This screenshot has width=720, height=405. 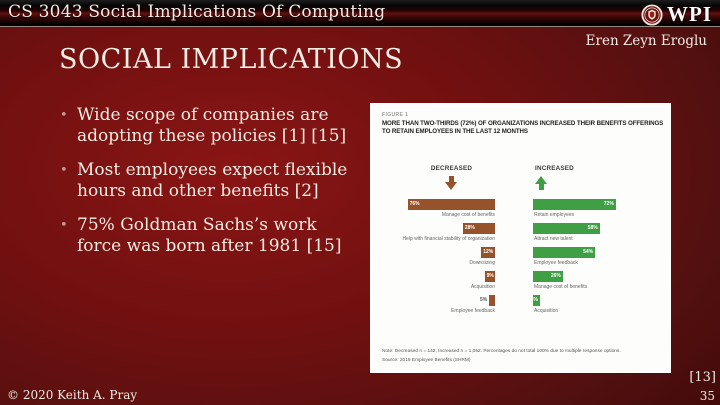 I want to click on chart-bar-value: 5%, so click(x=484, y=300).